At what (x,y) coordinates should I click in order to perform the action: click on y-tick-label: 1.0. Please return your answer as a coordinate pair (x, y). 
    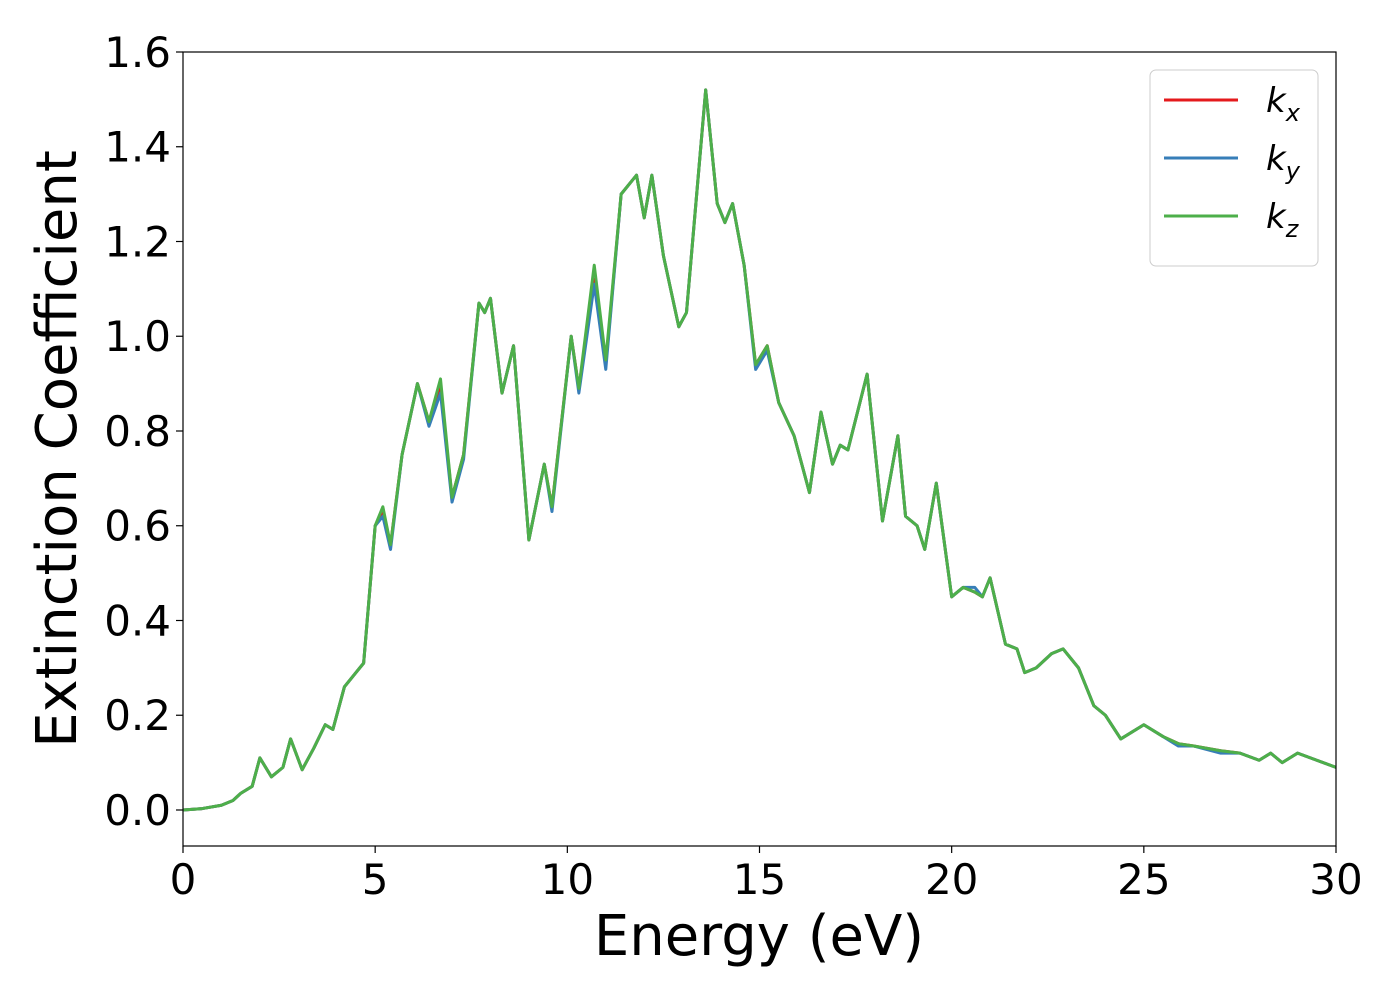
    Looking at the image, I should click on (137, 336).